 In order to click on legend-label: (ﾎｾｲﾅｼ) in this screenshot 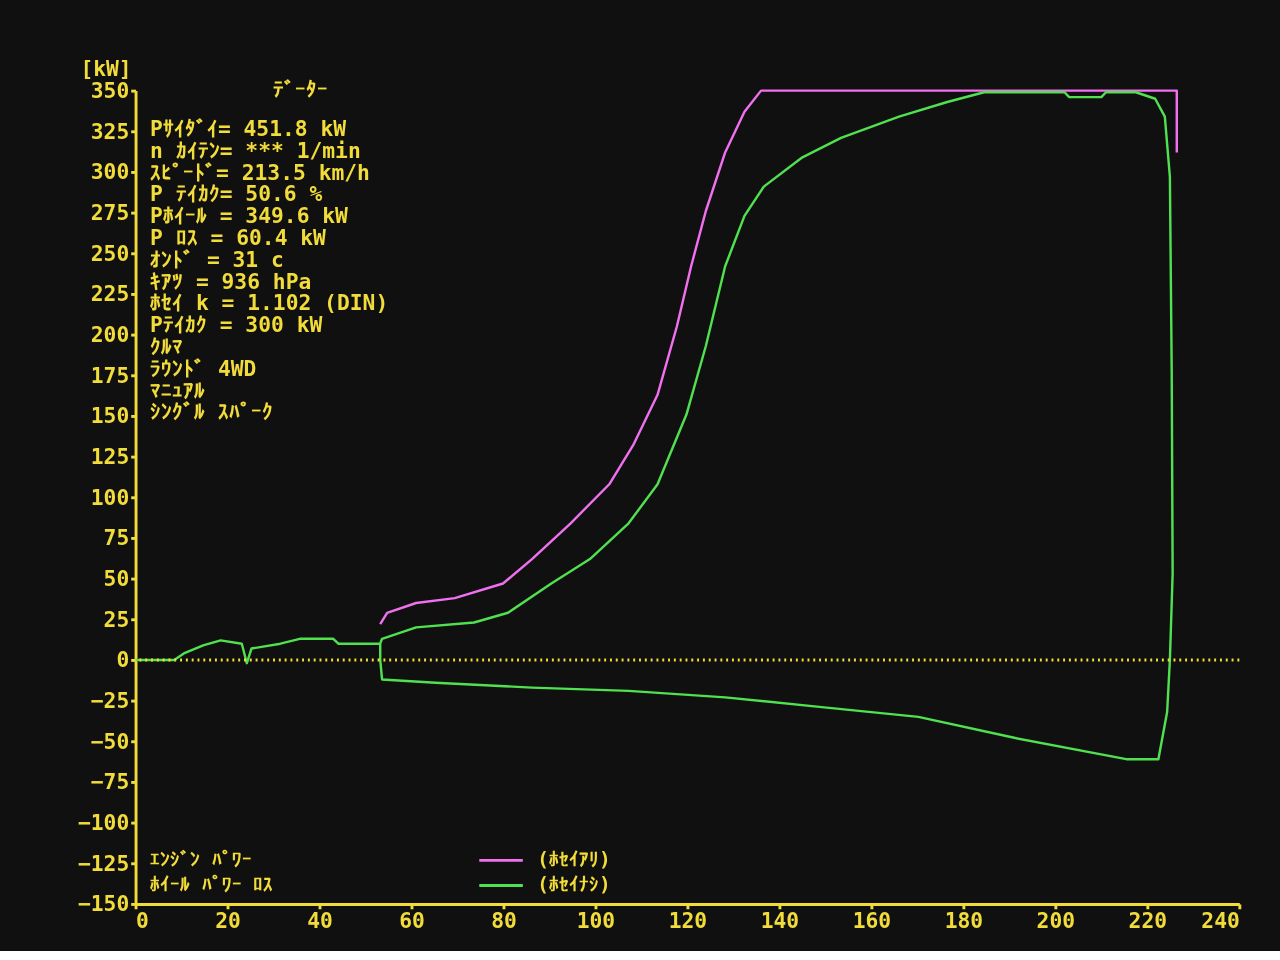, I will do `click(574, 885)`.